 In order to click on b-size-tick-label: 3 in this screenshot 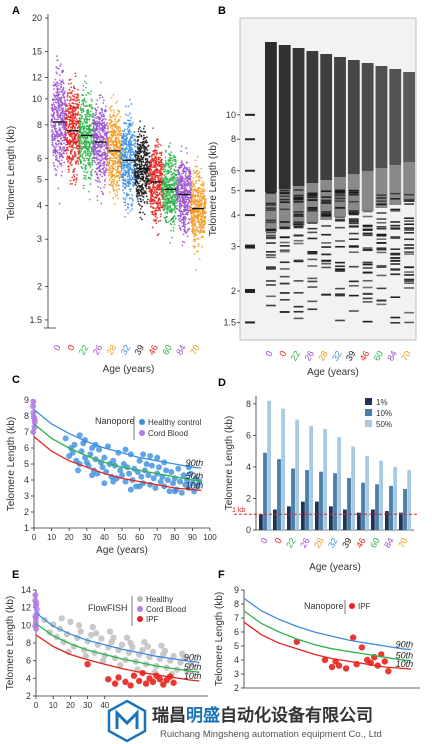, I will do `click(233, 247)`.